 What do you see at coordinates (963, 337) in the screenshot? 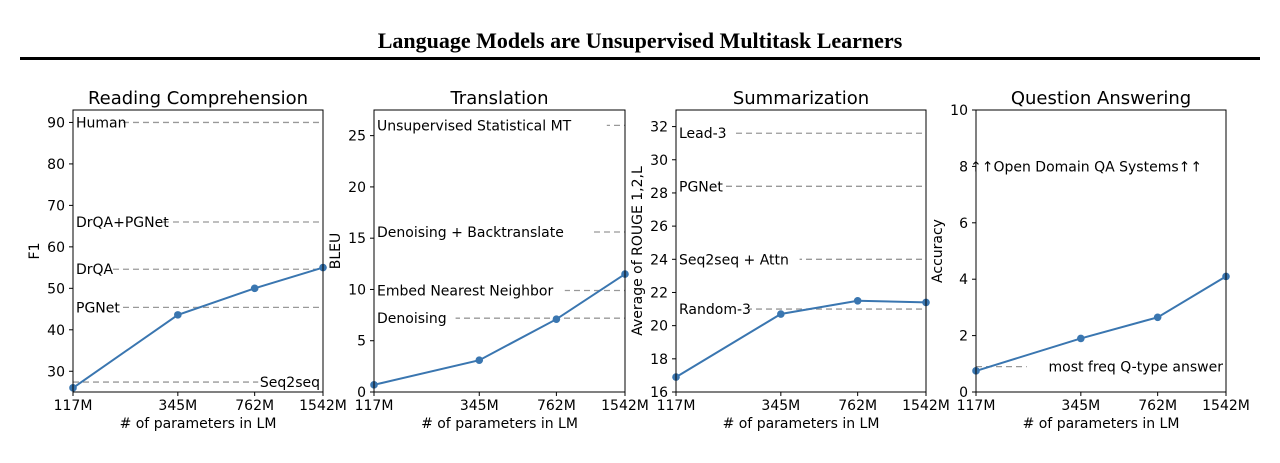
I see `y-tick-label: 2` at bounding box center [963, 337].